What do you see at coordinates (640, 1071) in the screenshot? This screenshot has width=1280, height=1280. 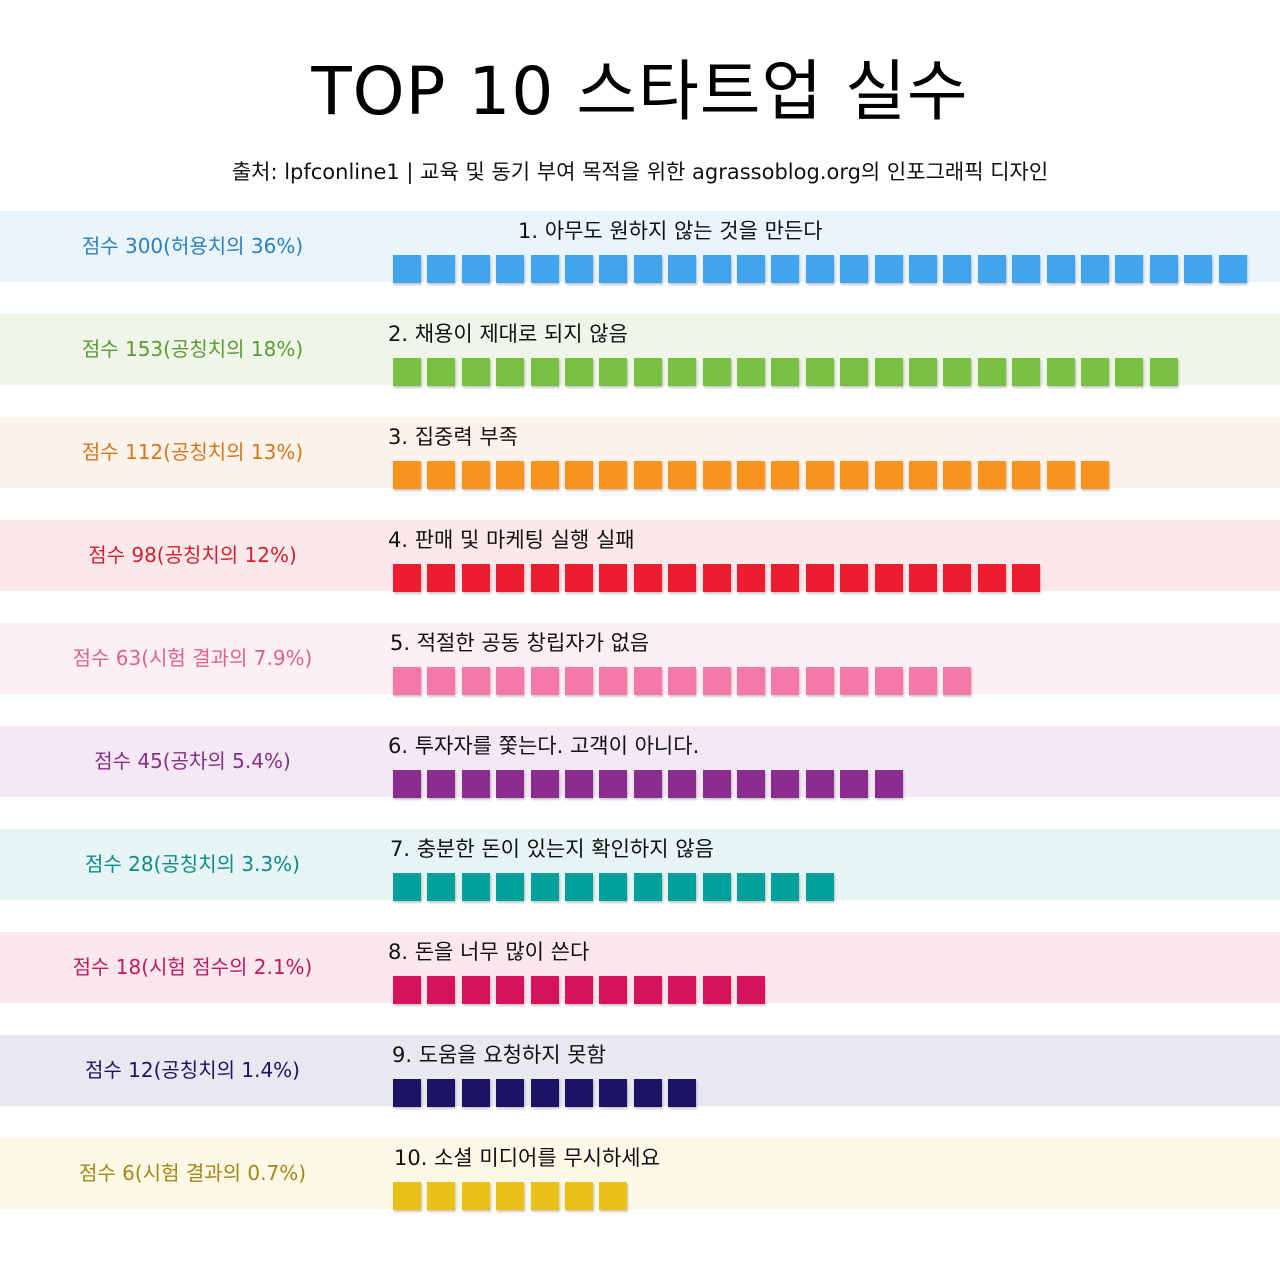 I see `bar-row: 점수 12(공칭치의 1.4%) 9. 도움을 요청하지 못함` at bounding box center [640, 1071].